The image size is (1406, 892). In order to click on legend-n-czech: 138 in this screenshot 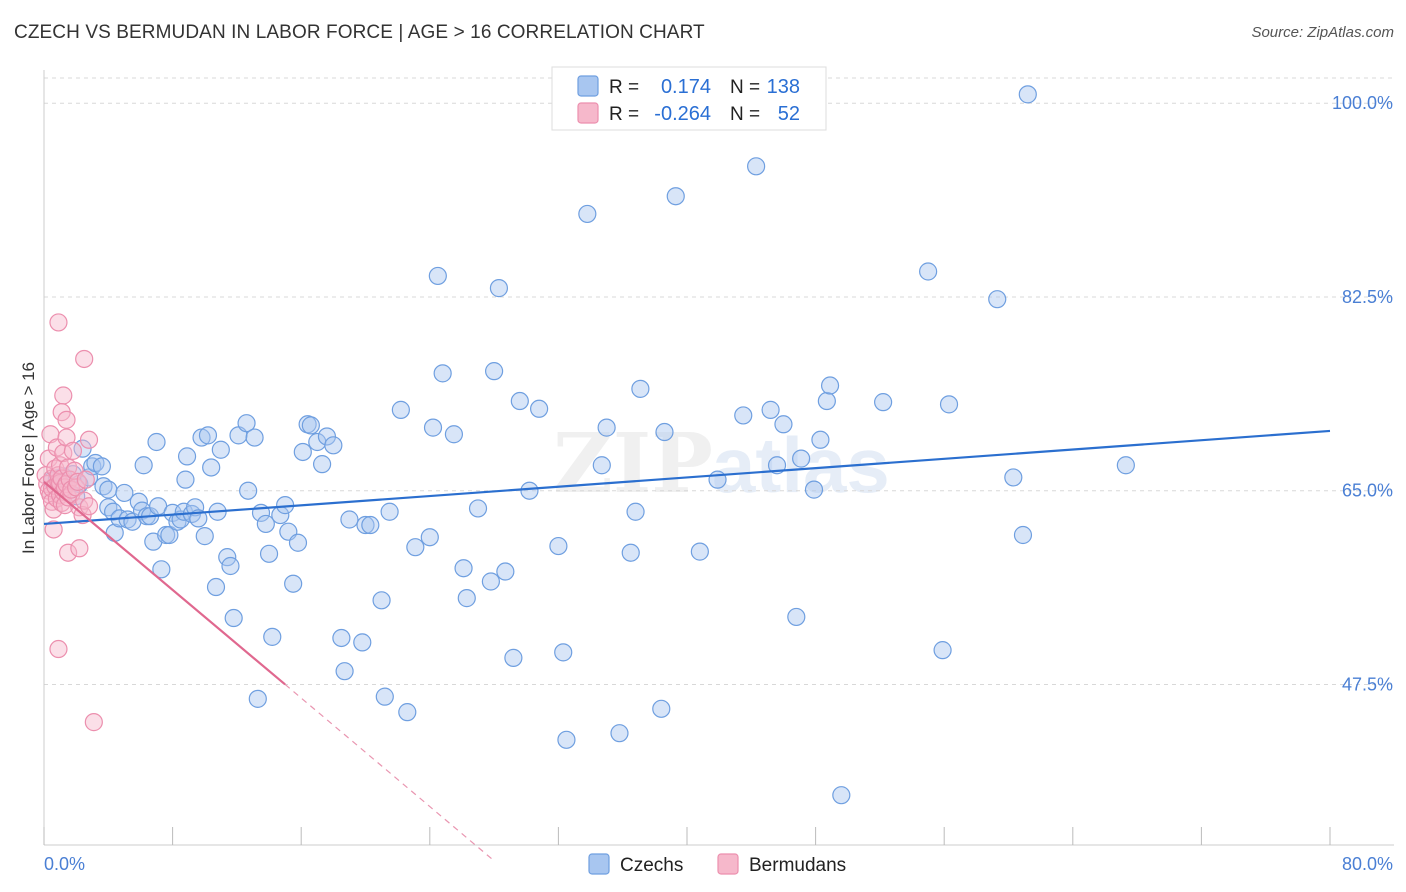, I will do `click(783, 87)`.